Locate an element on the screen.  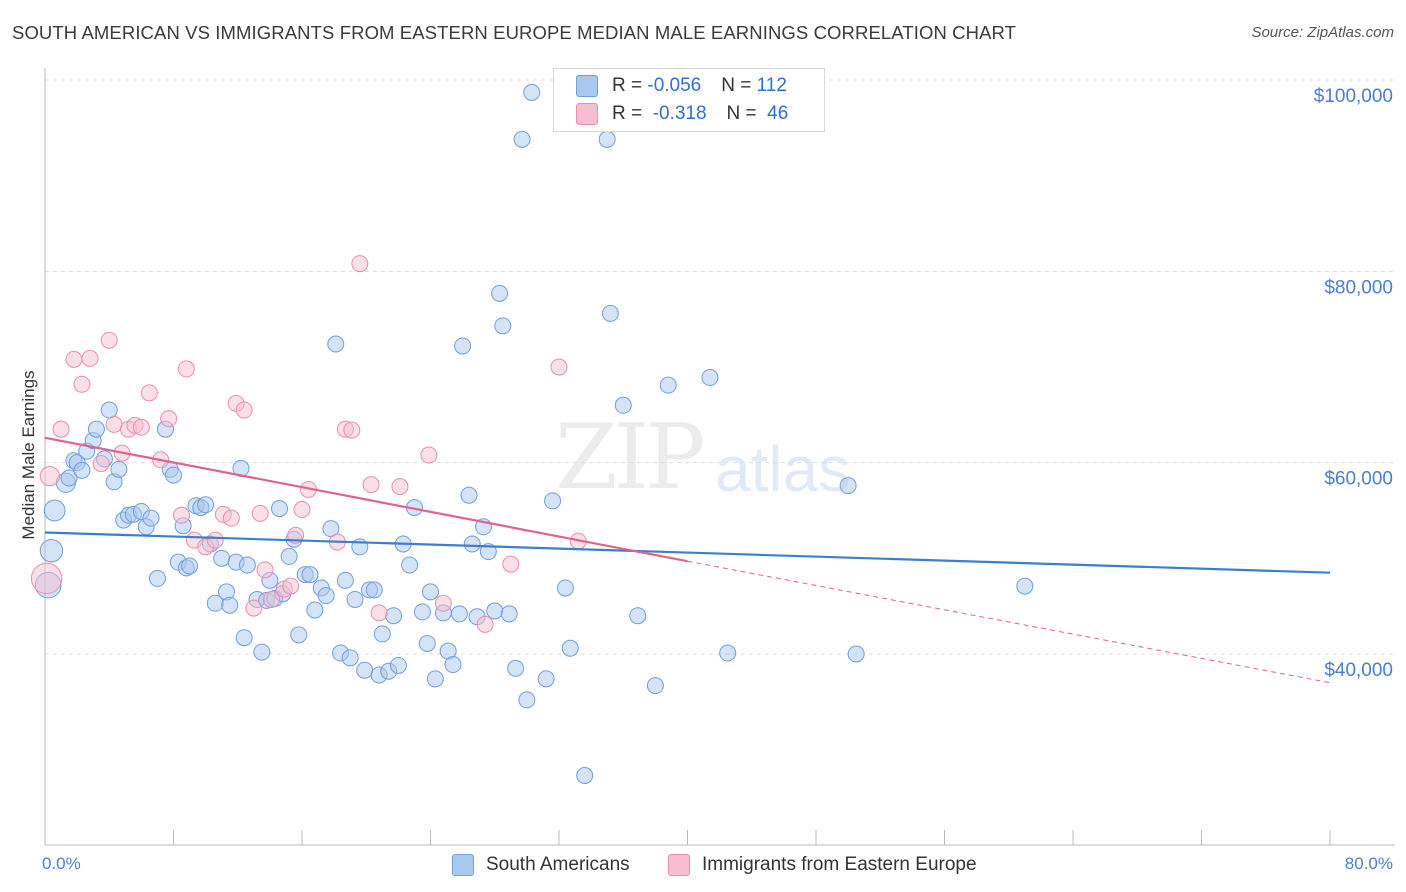
correlation-legend: R = -0.056 N = 112 R = -0.318 N = 46 is located at coordinates (689, 100).